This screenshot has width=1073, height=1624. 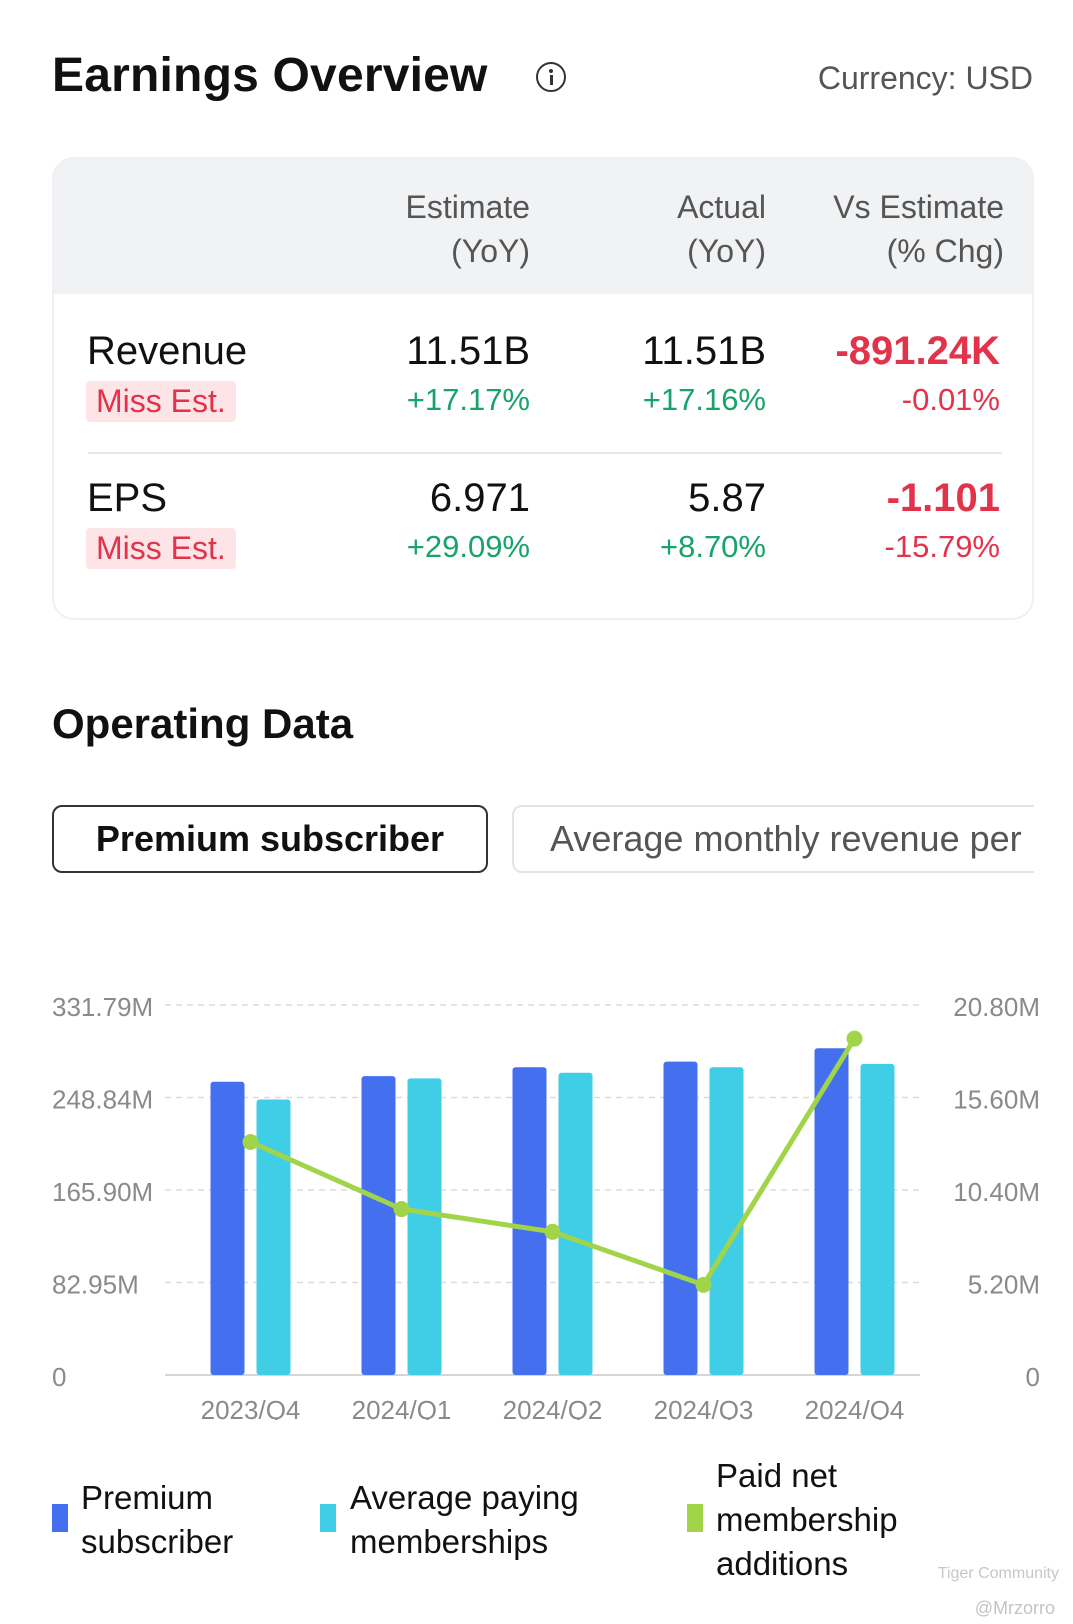 I want to click on left-axis-tick-label: 248.84M, so click(x=102, y=1100).